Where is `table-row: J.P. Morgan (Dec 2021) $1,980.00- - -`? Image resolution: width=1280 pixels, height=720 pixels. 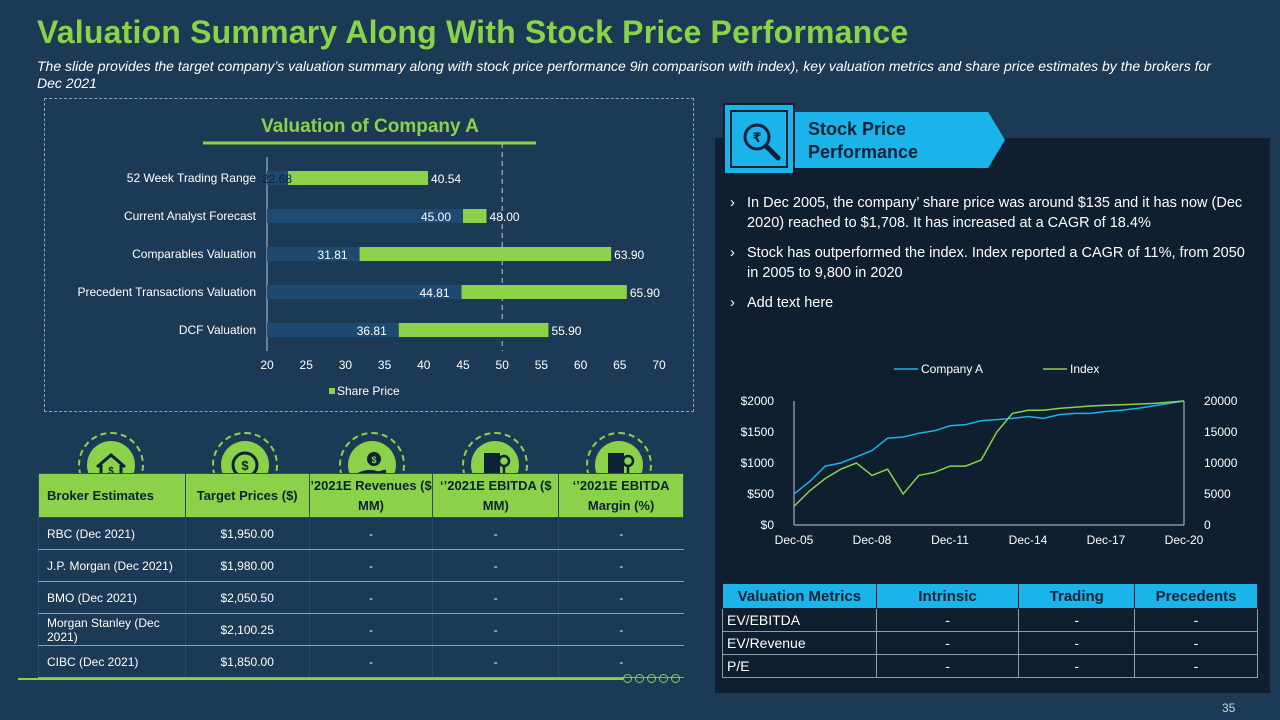
table-row: J.P. Morgan (Dec 2021) $1,980.00- - - is located at coordinates (361, 565).